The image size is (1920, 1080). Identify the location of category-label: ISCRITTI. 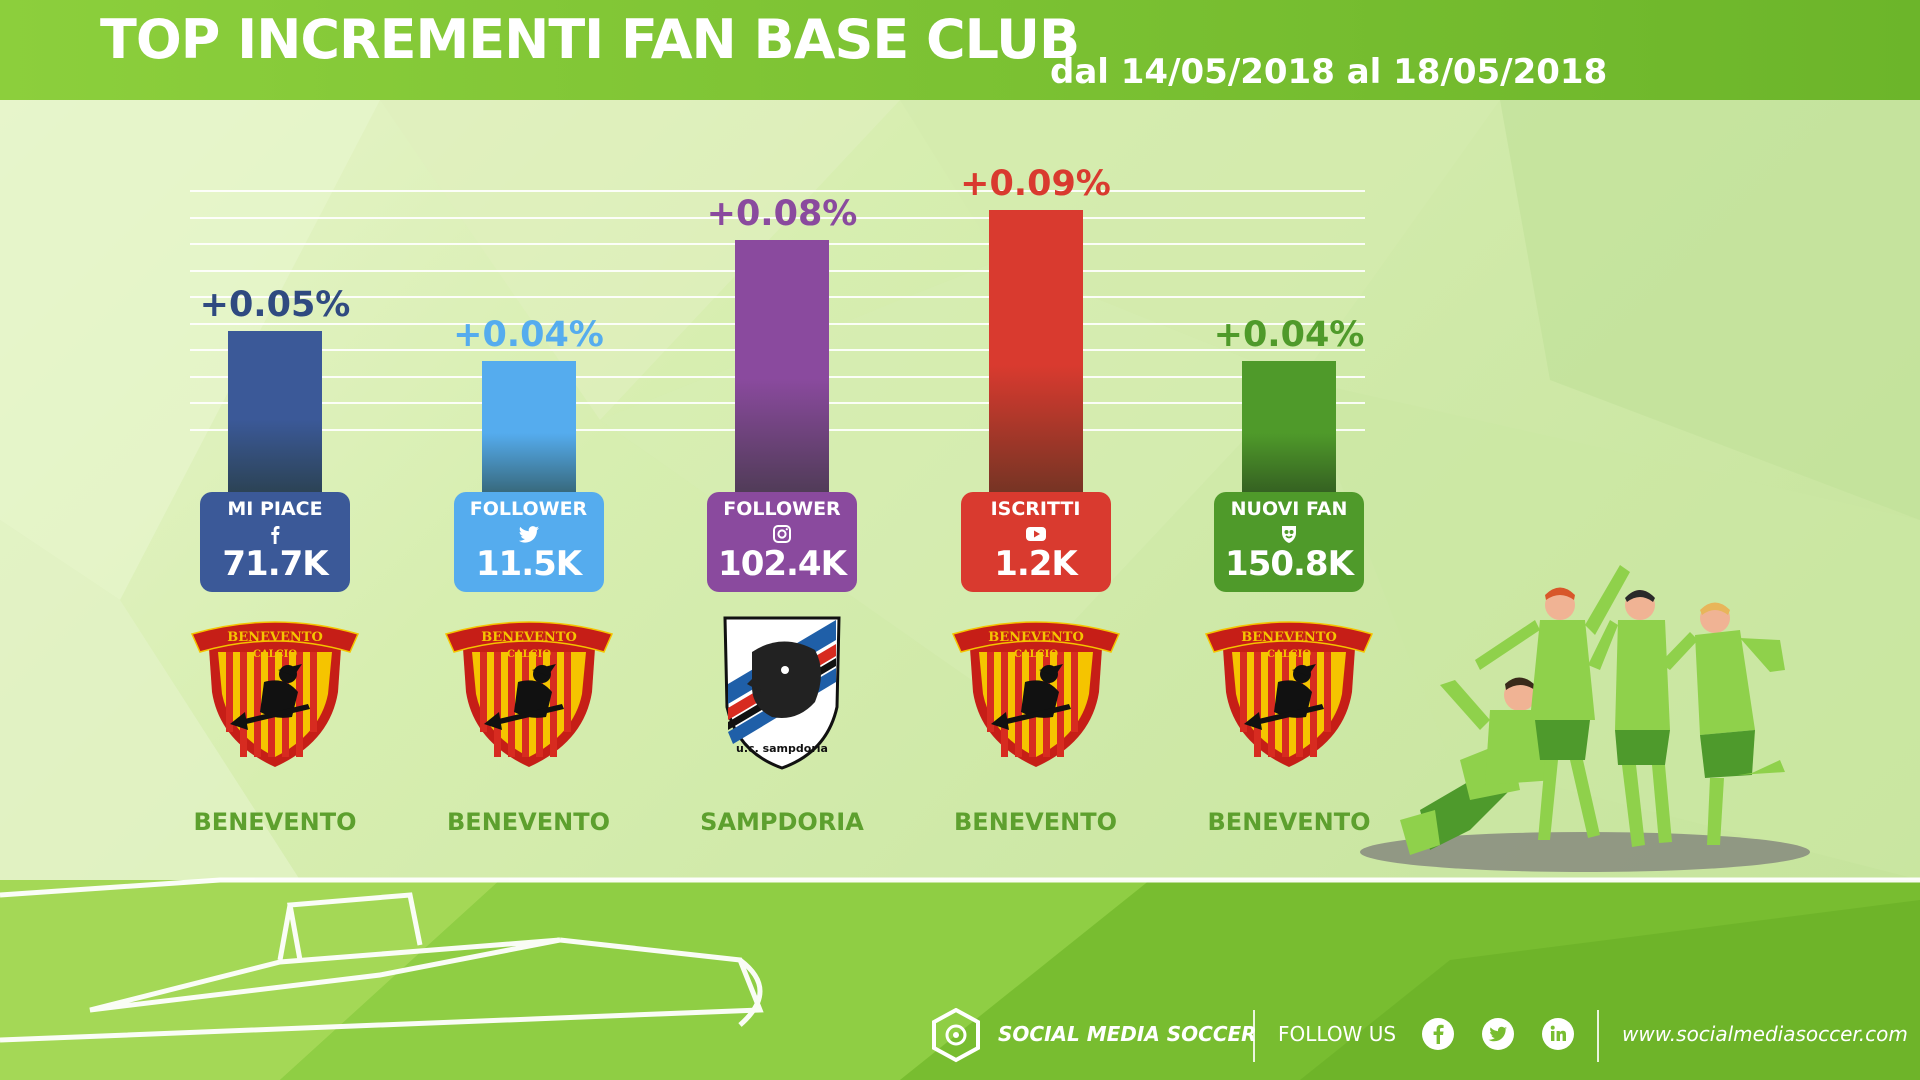
(1035, 509).